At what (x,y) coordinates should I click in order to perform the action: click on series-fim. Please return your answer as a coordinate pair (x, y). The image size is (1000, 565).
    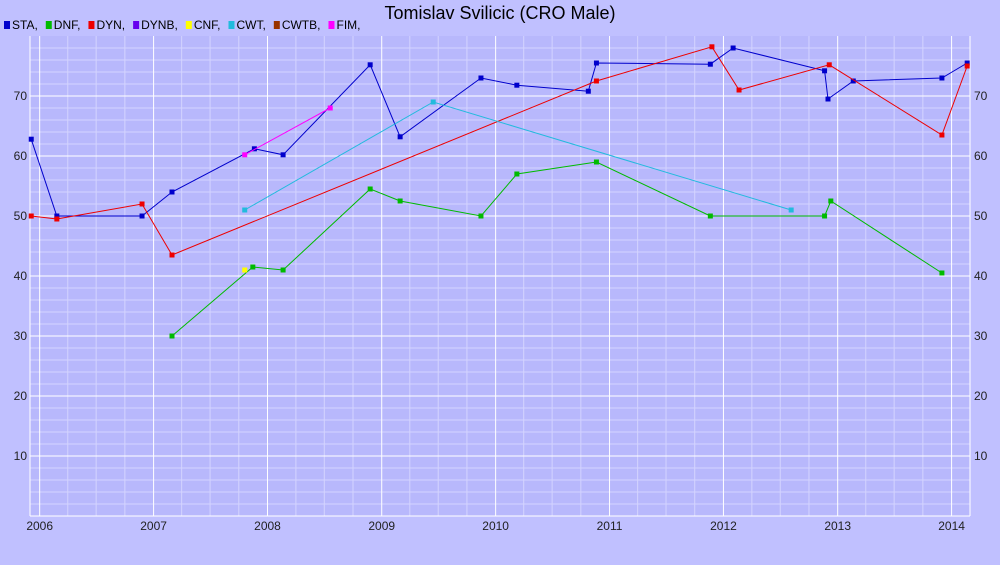
    Looking at the image, I should click on (287, 131).